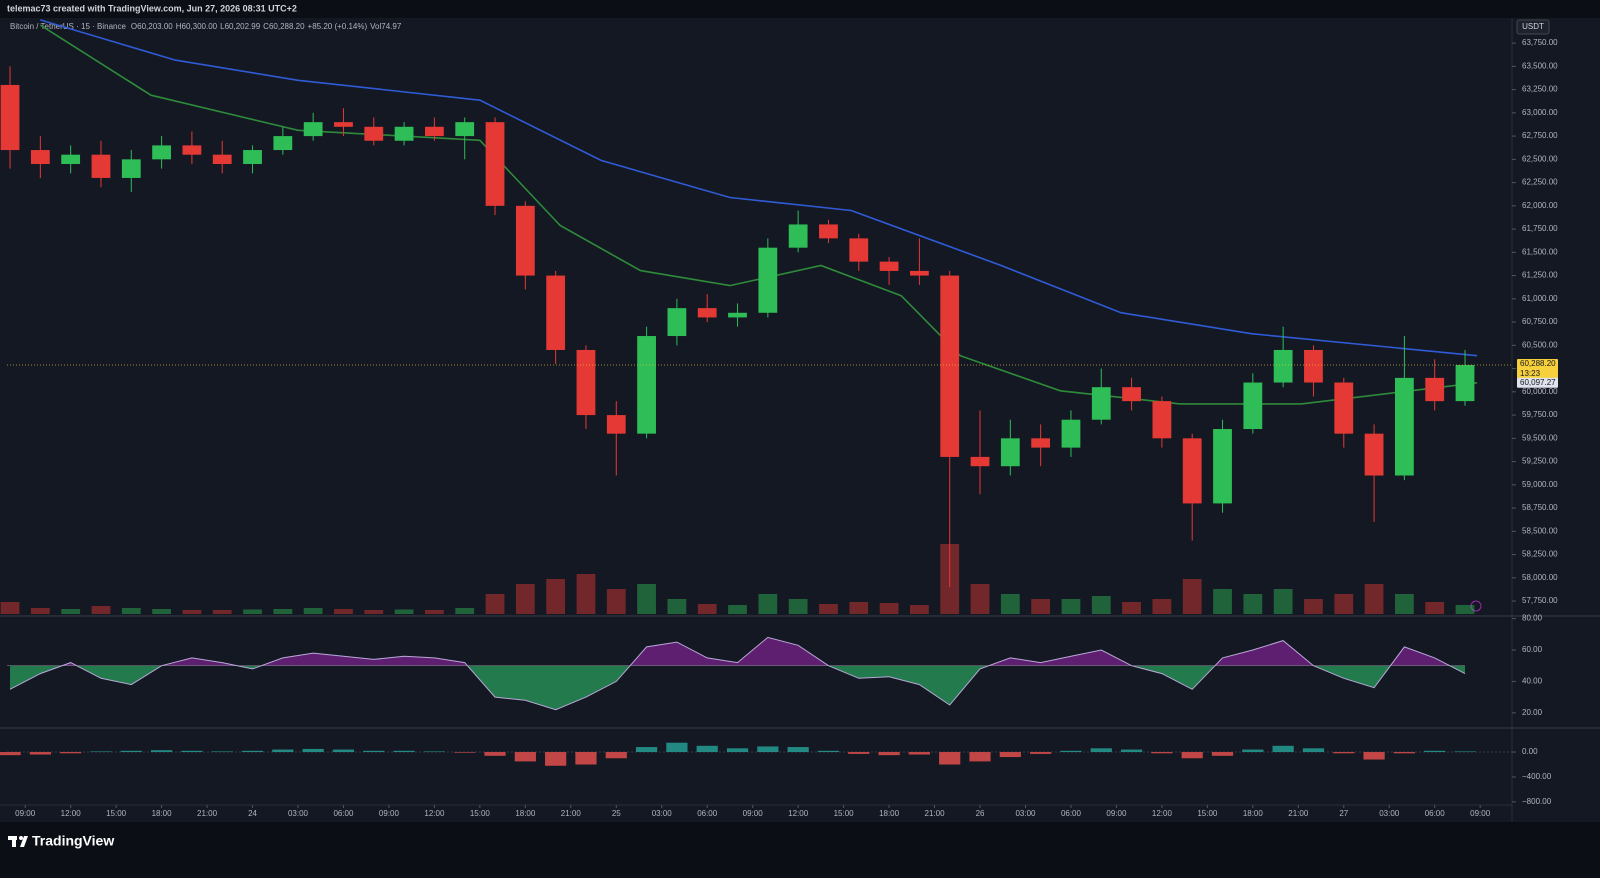 The height and width of the screenshot is (878, 1600). What do you see at coordinates (1540, 298) in the screenshot?
I see `y-tick-label: 61,000.00` at bounding box center [1540, 298].